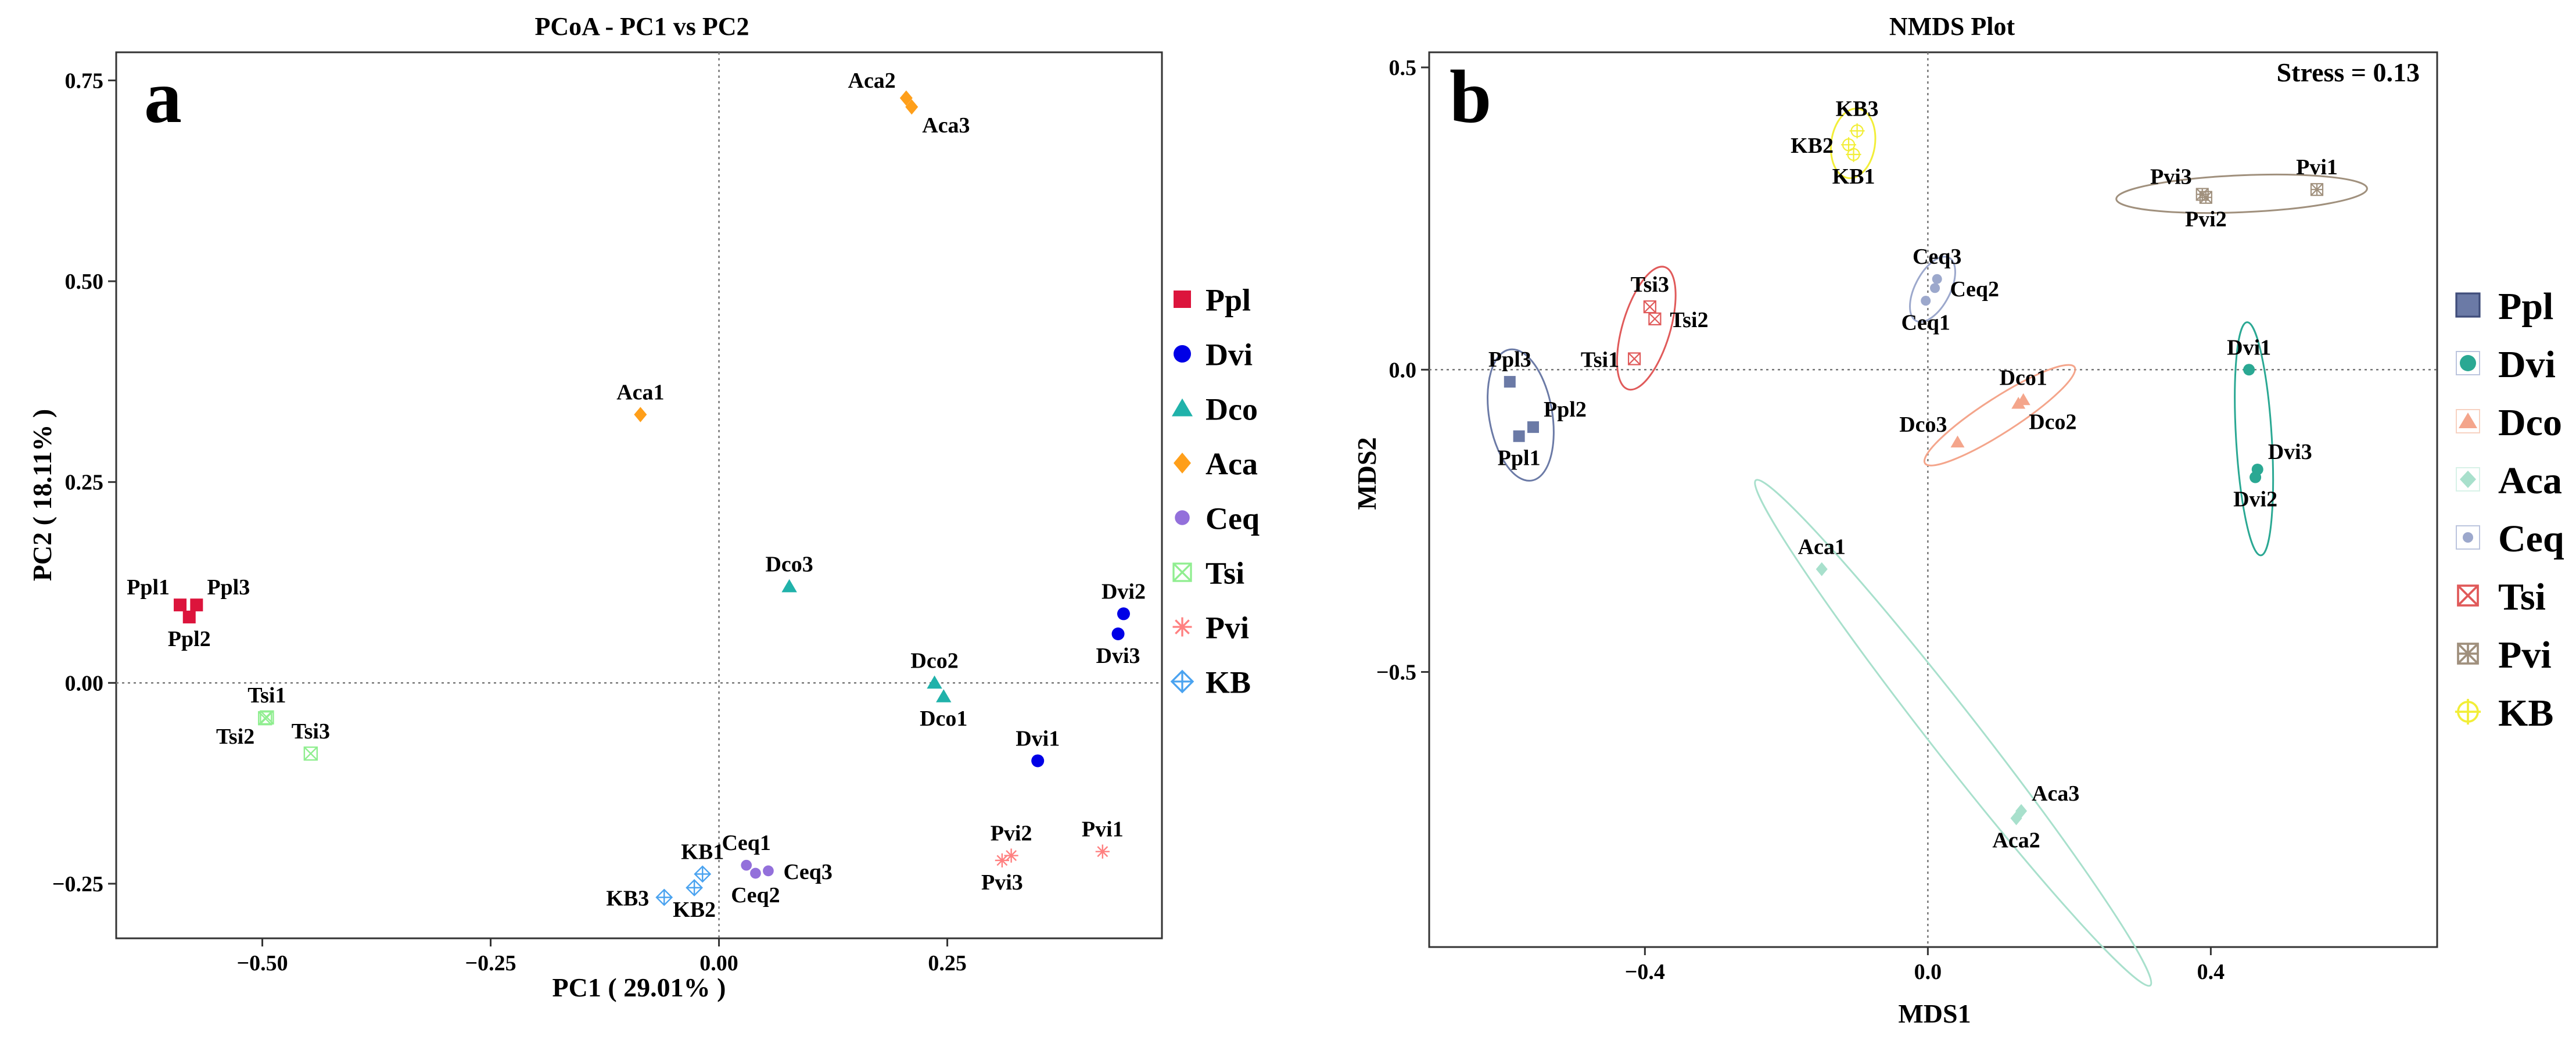 The height and width of the screenshot is (1040, 2576). What do you see at coordinates (189, 617) in the screenshot?
I see `point-ppl2` at bounding box center [189, 617].